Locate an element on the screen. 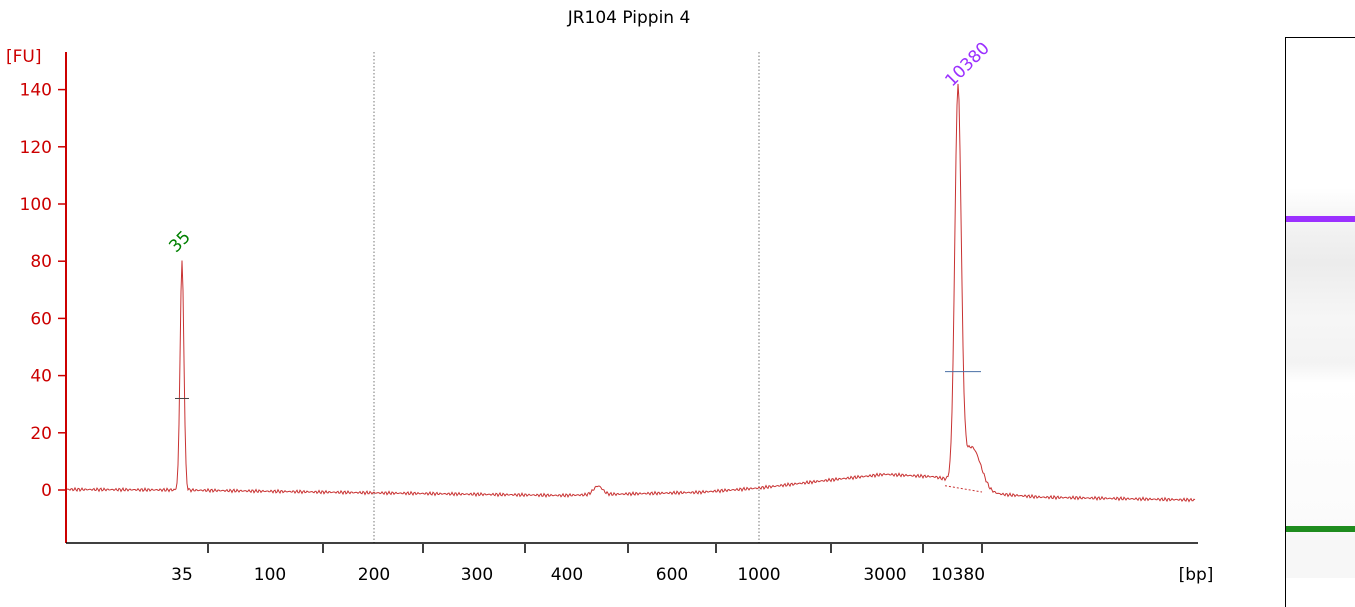 This screenshot has width=1355, height=607. gel-lane-panel is located at coordinates (1320, 322).